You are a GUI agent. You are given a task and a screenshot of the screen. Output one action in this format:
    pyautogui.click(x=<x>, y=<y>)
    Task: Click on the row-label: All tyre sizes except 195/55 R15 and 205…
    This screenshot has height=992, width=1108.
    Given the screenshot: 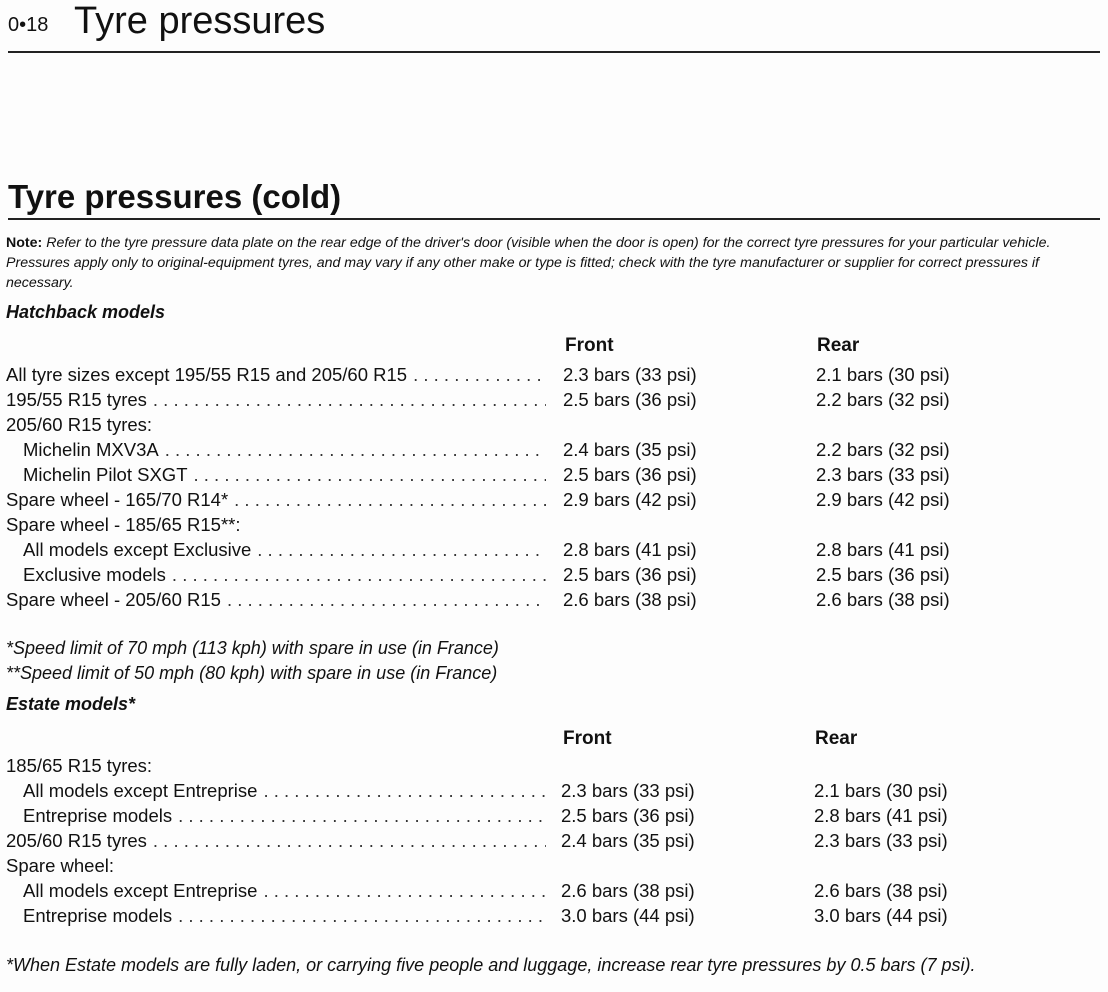 What is the action you would take?
    pyautogui.click(x=207, y=374)
    